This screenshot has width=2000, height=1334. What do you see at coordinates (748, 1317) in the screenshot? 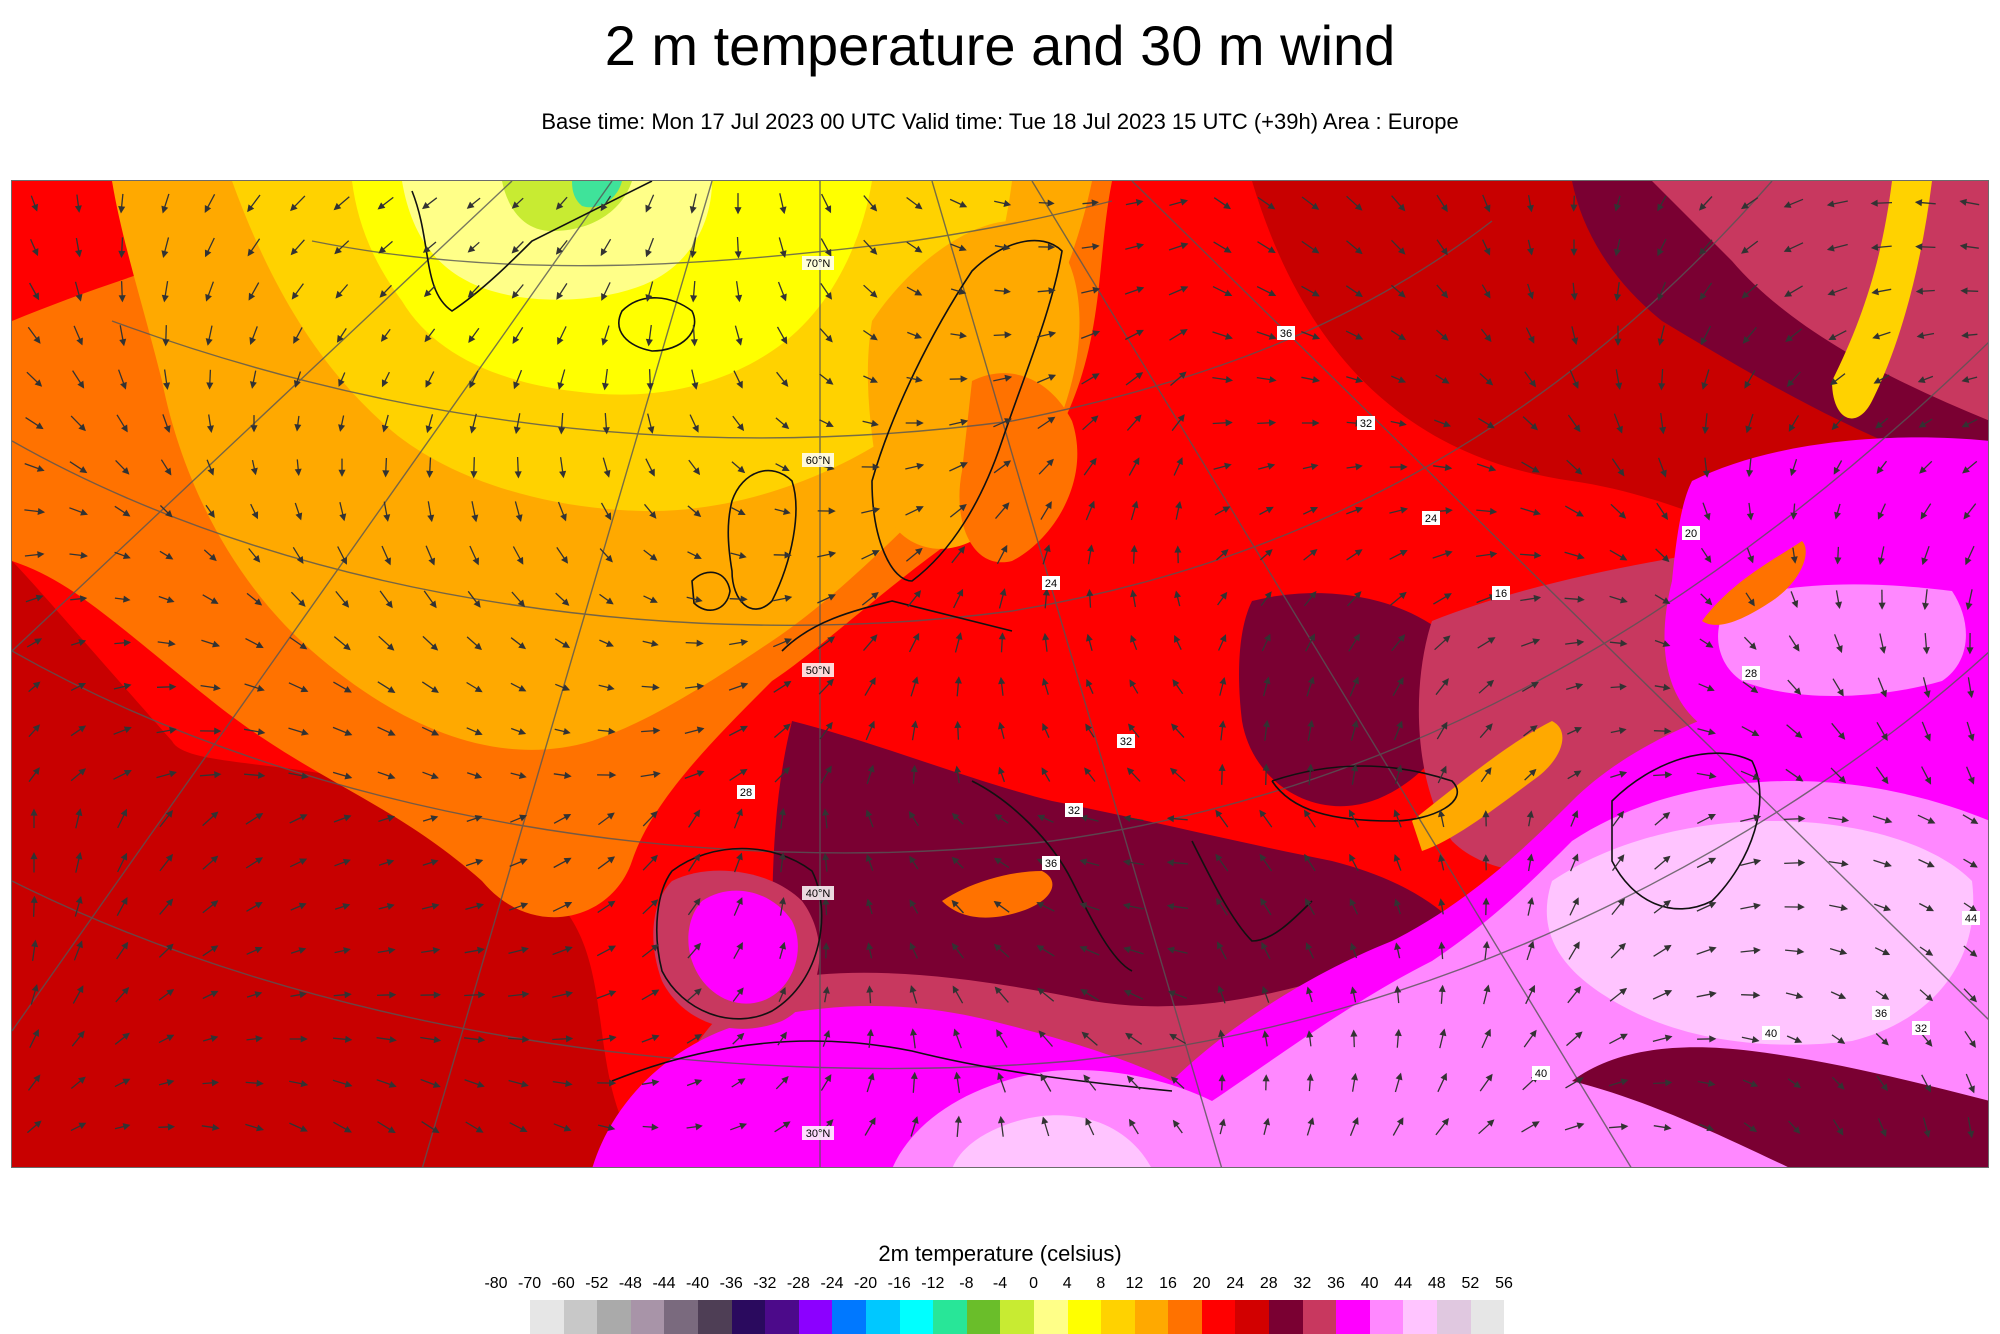
I see `color-scale-swatch` at bounding box center [748, 1317].